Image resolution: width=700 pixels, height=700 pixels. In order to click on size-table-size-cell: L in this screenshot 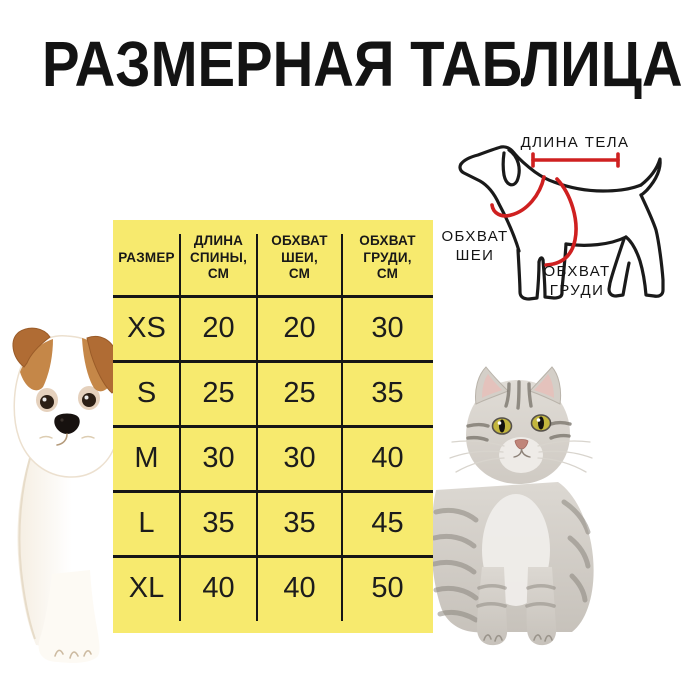, I will do `click(146, 523)`.